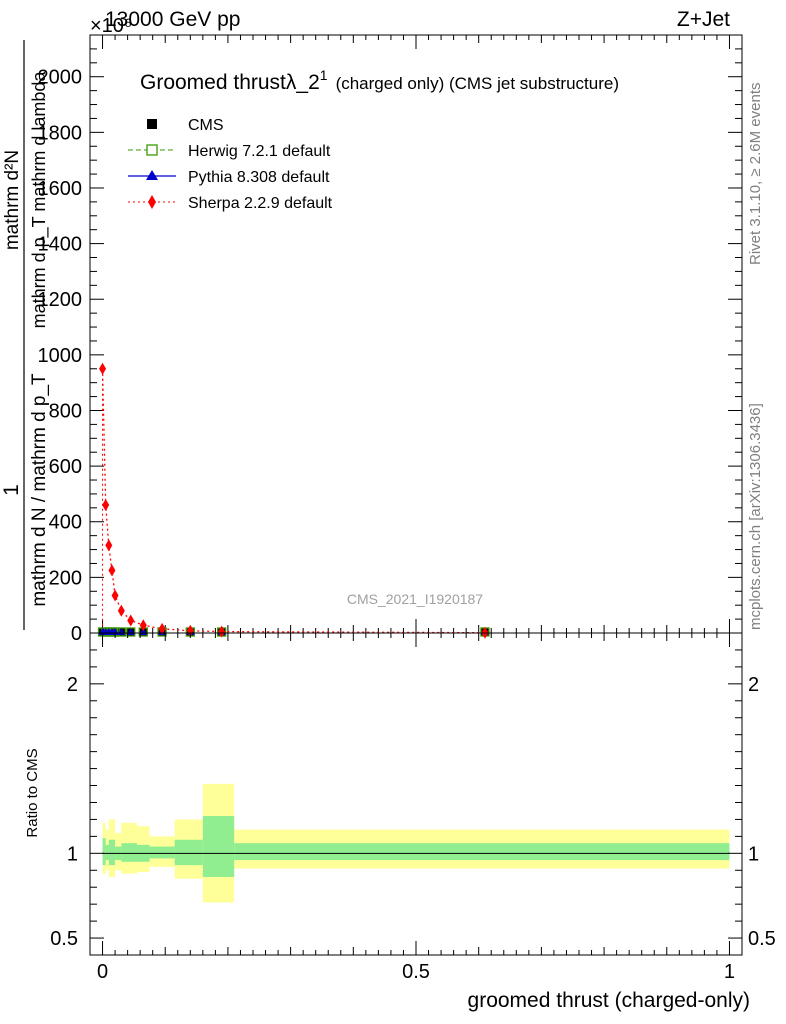 The image size is (786, 1024). I want to click on x-tick-label: 0, so click(102, 972).